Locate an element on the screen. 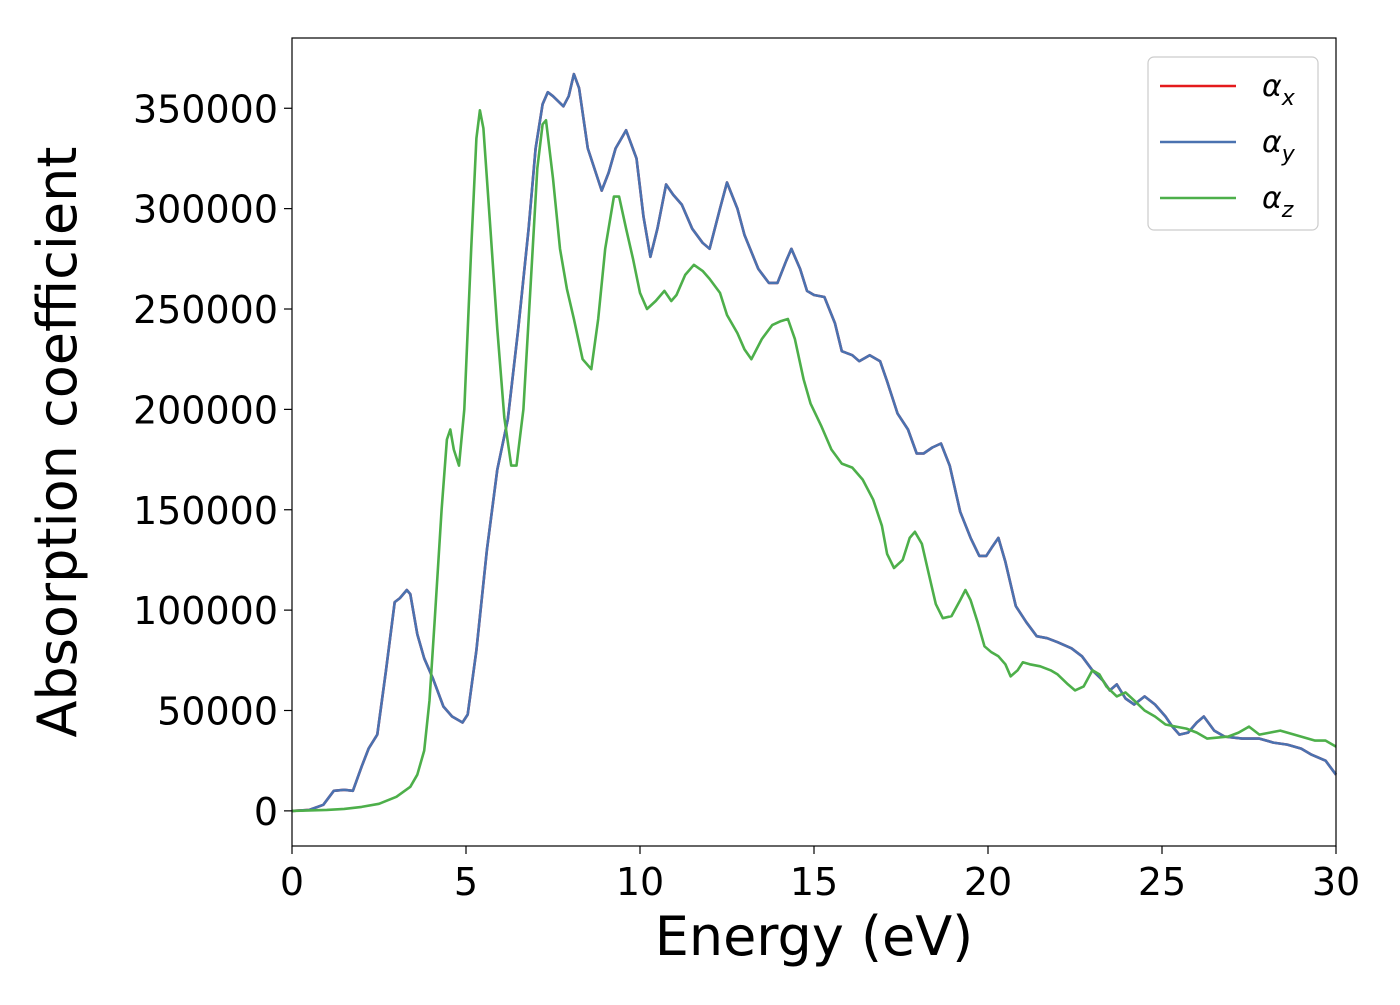  x-tick-label: 20 is located at coordinates (988, 882).